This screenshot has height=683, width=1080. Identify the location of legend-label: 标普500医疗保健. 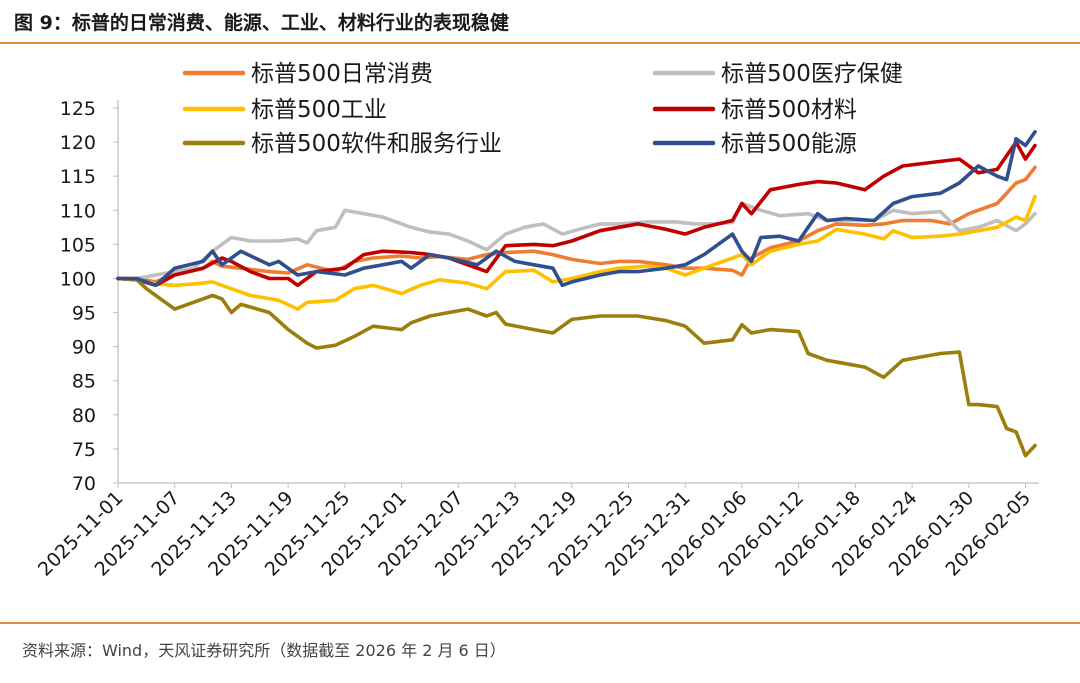
(812, 74).